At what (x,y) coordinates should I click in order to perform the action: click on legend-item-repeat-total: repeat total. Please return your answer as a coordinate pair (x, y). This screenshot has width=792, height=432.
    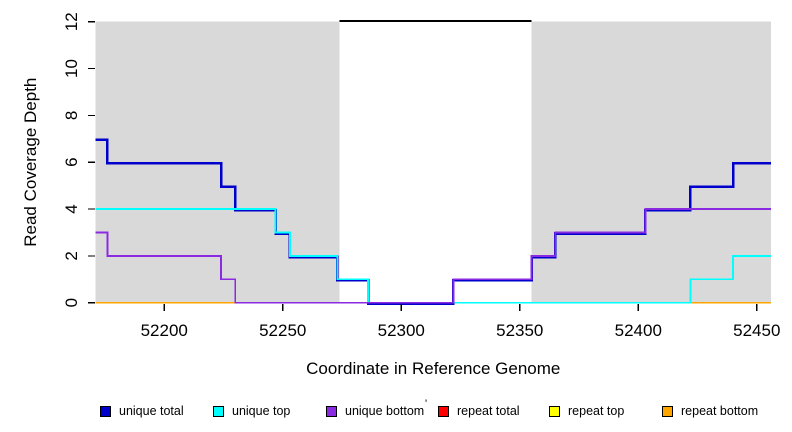
    Looking at the image, I should click on (479, 411).